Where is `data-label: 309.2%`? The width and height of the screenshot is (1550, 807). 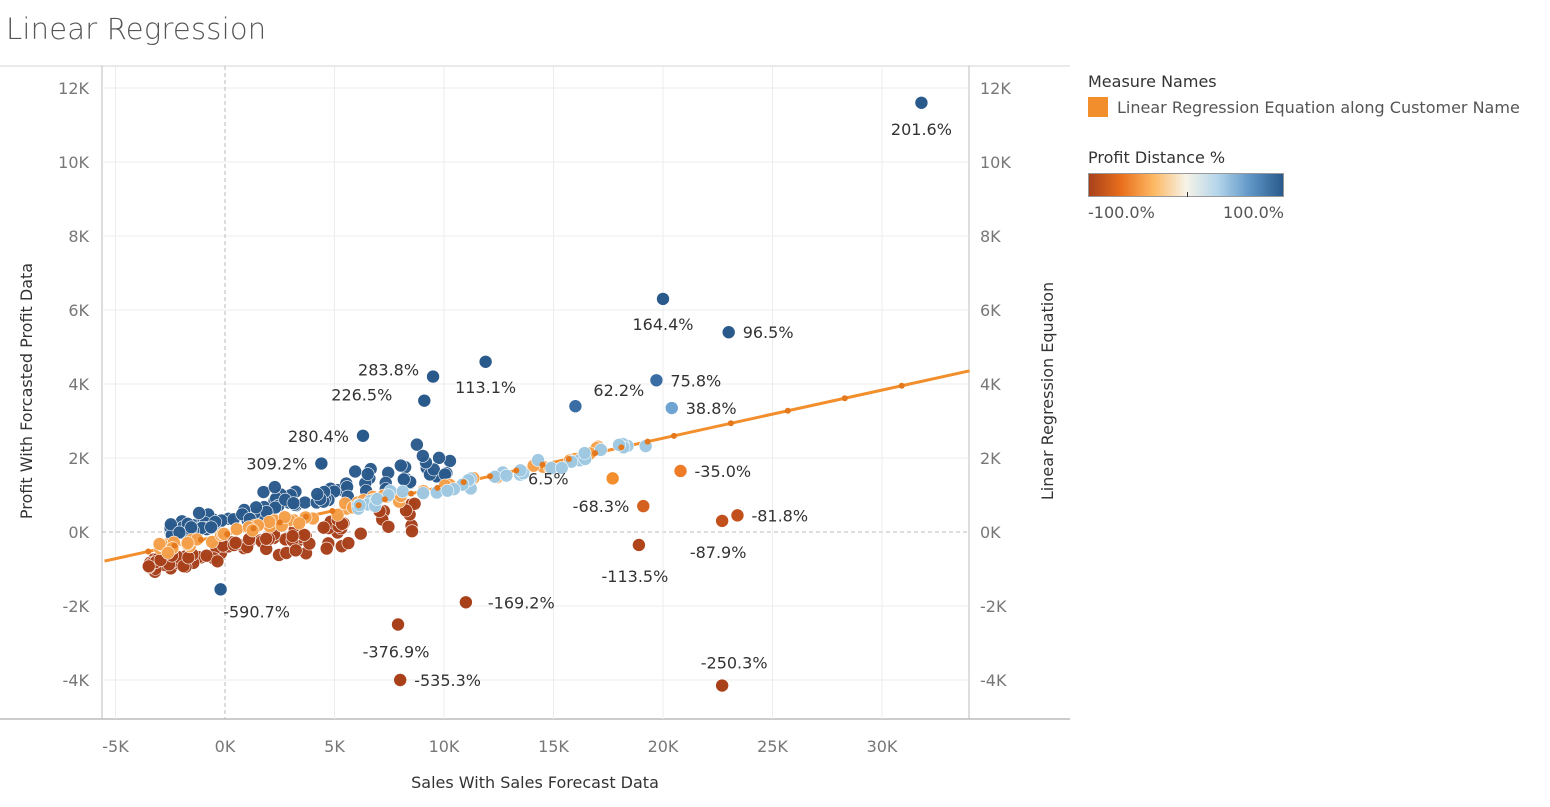 data-label: 309.2% is located at coordinates (276, 464).